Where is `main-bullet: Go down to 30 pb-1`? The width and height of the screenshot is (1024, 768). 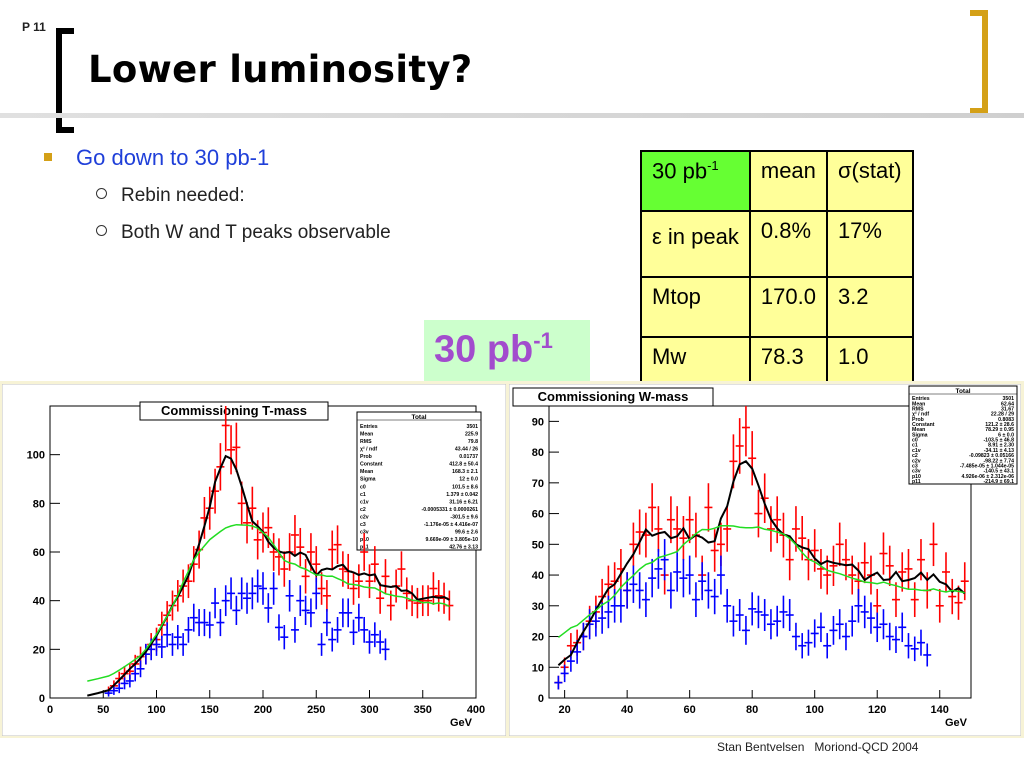 main-bullet: Go down to 30 pb-1 is located at coordinates (156, 158).